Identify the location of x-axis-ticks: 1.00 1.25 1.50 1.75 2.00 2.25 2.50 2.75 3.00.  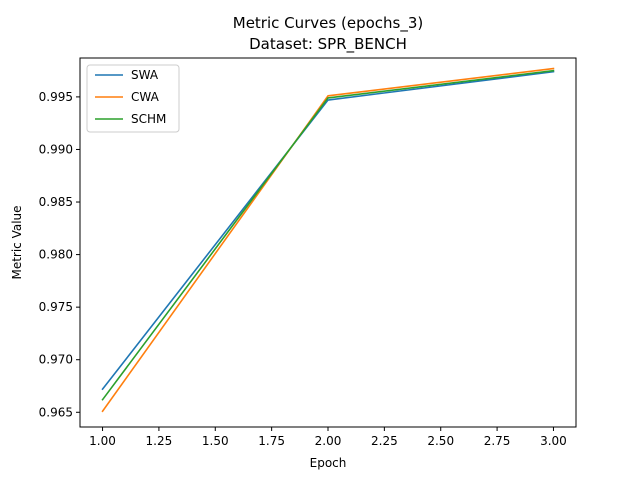
(328, 437).